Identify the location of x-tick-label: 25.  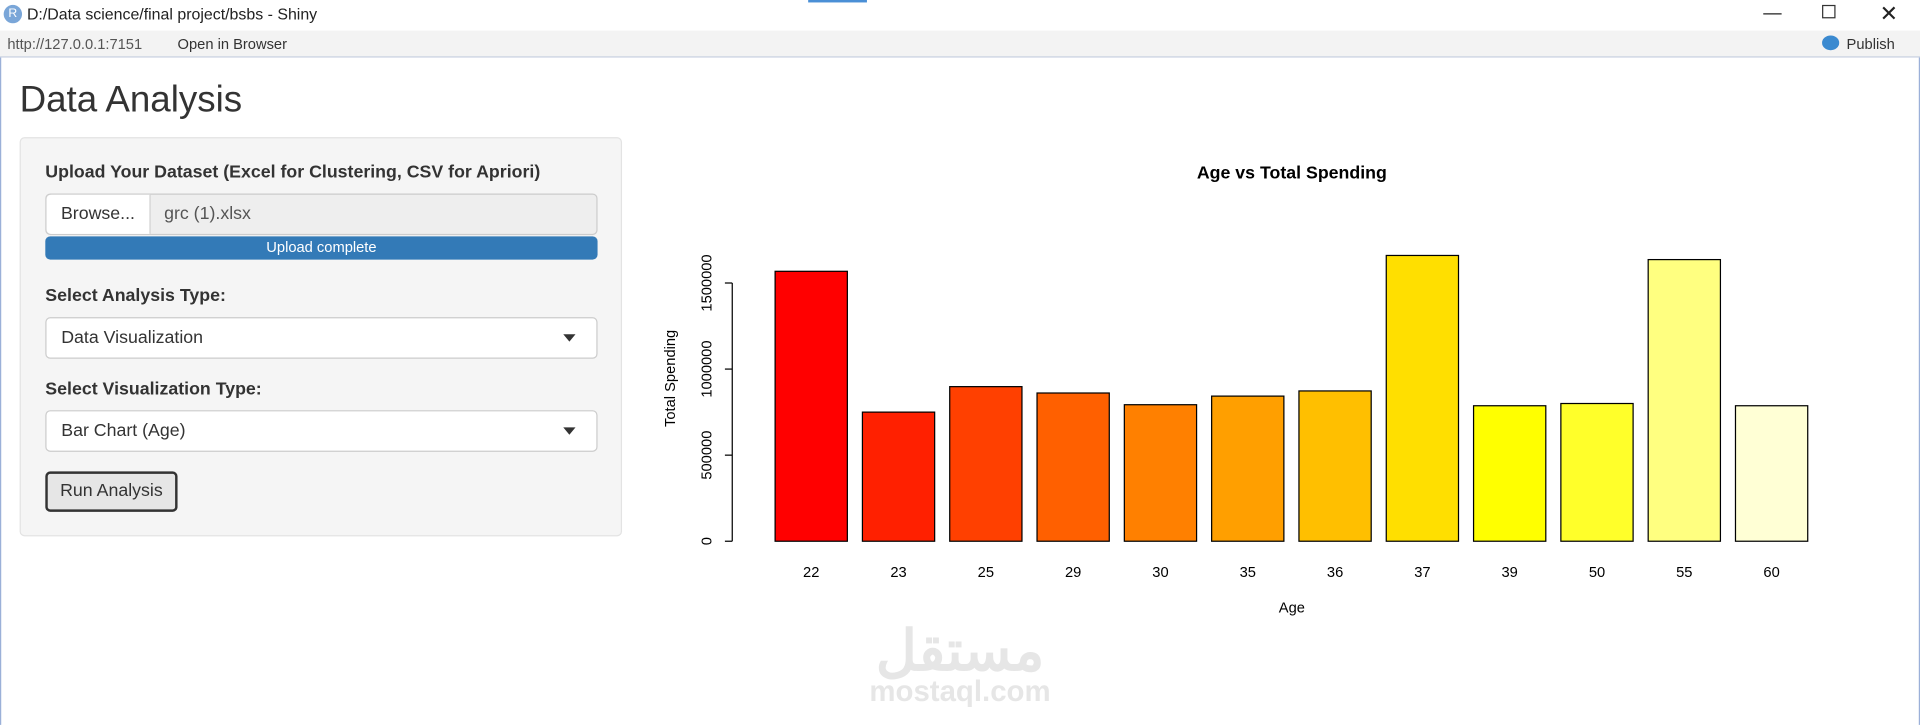
(986, 573).